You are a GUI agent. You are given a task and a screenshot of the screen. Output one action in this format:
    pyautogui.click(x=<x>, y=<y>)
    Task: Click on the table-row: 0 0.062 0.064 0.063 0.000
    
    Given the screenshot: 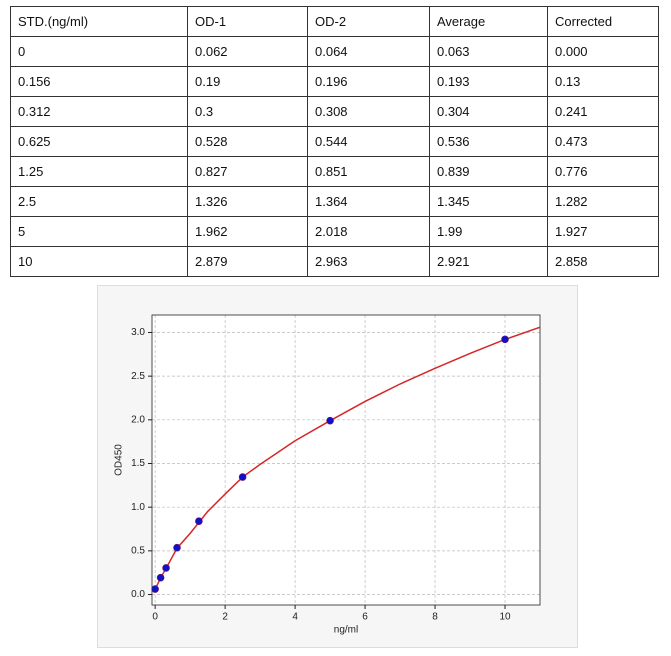 What is the action you would take?
    pyautogui.click(x=334, y=51)
    